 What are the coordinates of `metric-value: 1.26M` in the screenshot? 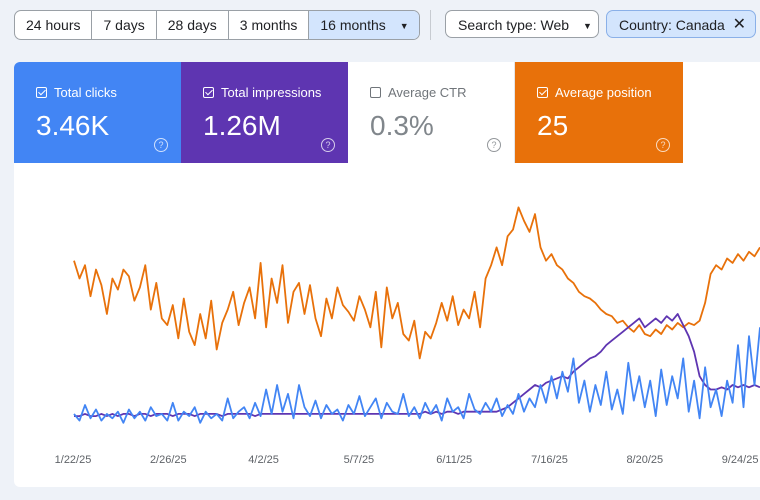 It's located at (242, 125).